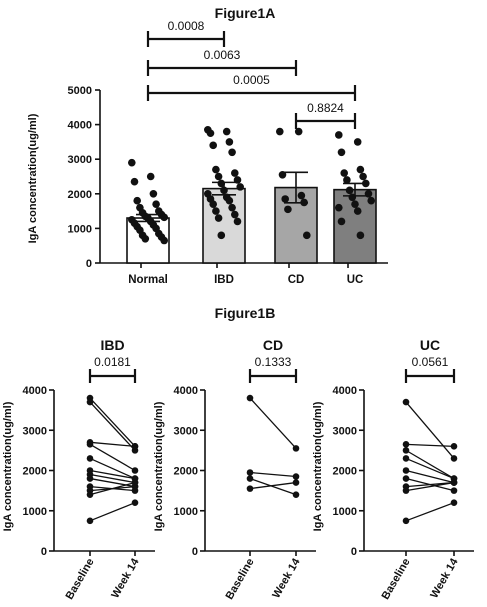 The image size is (487, 607). What do you see at coordinates (273, 362) in the screenshot?
I see `p-value-label: 0.1333` at bounding box center [273, 362].